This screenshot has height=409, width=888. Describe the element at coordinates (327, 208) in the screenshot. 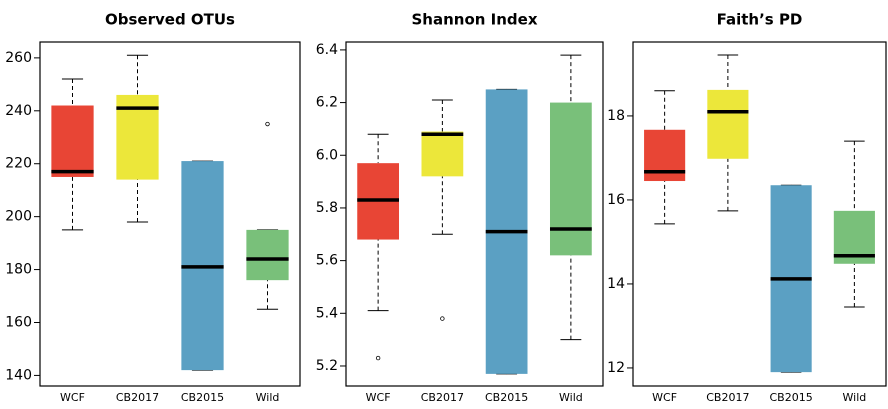

I see `y-tick-label: 5.8` at that location.